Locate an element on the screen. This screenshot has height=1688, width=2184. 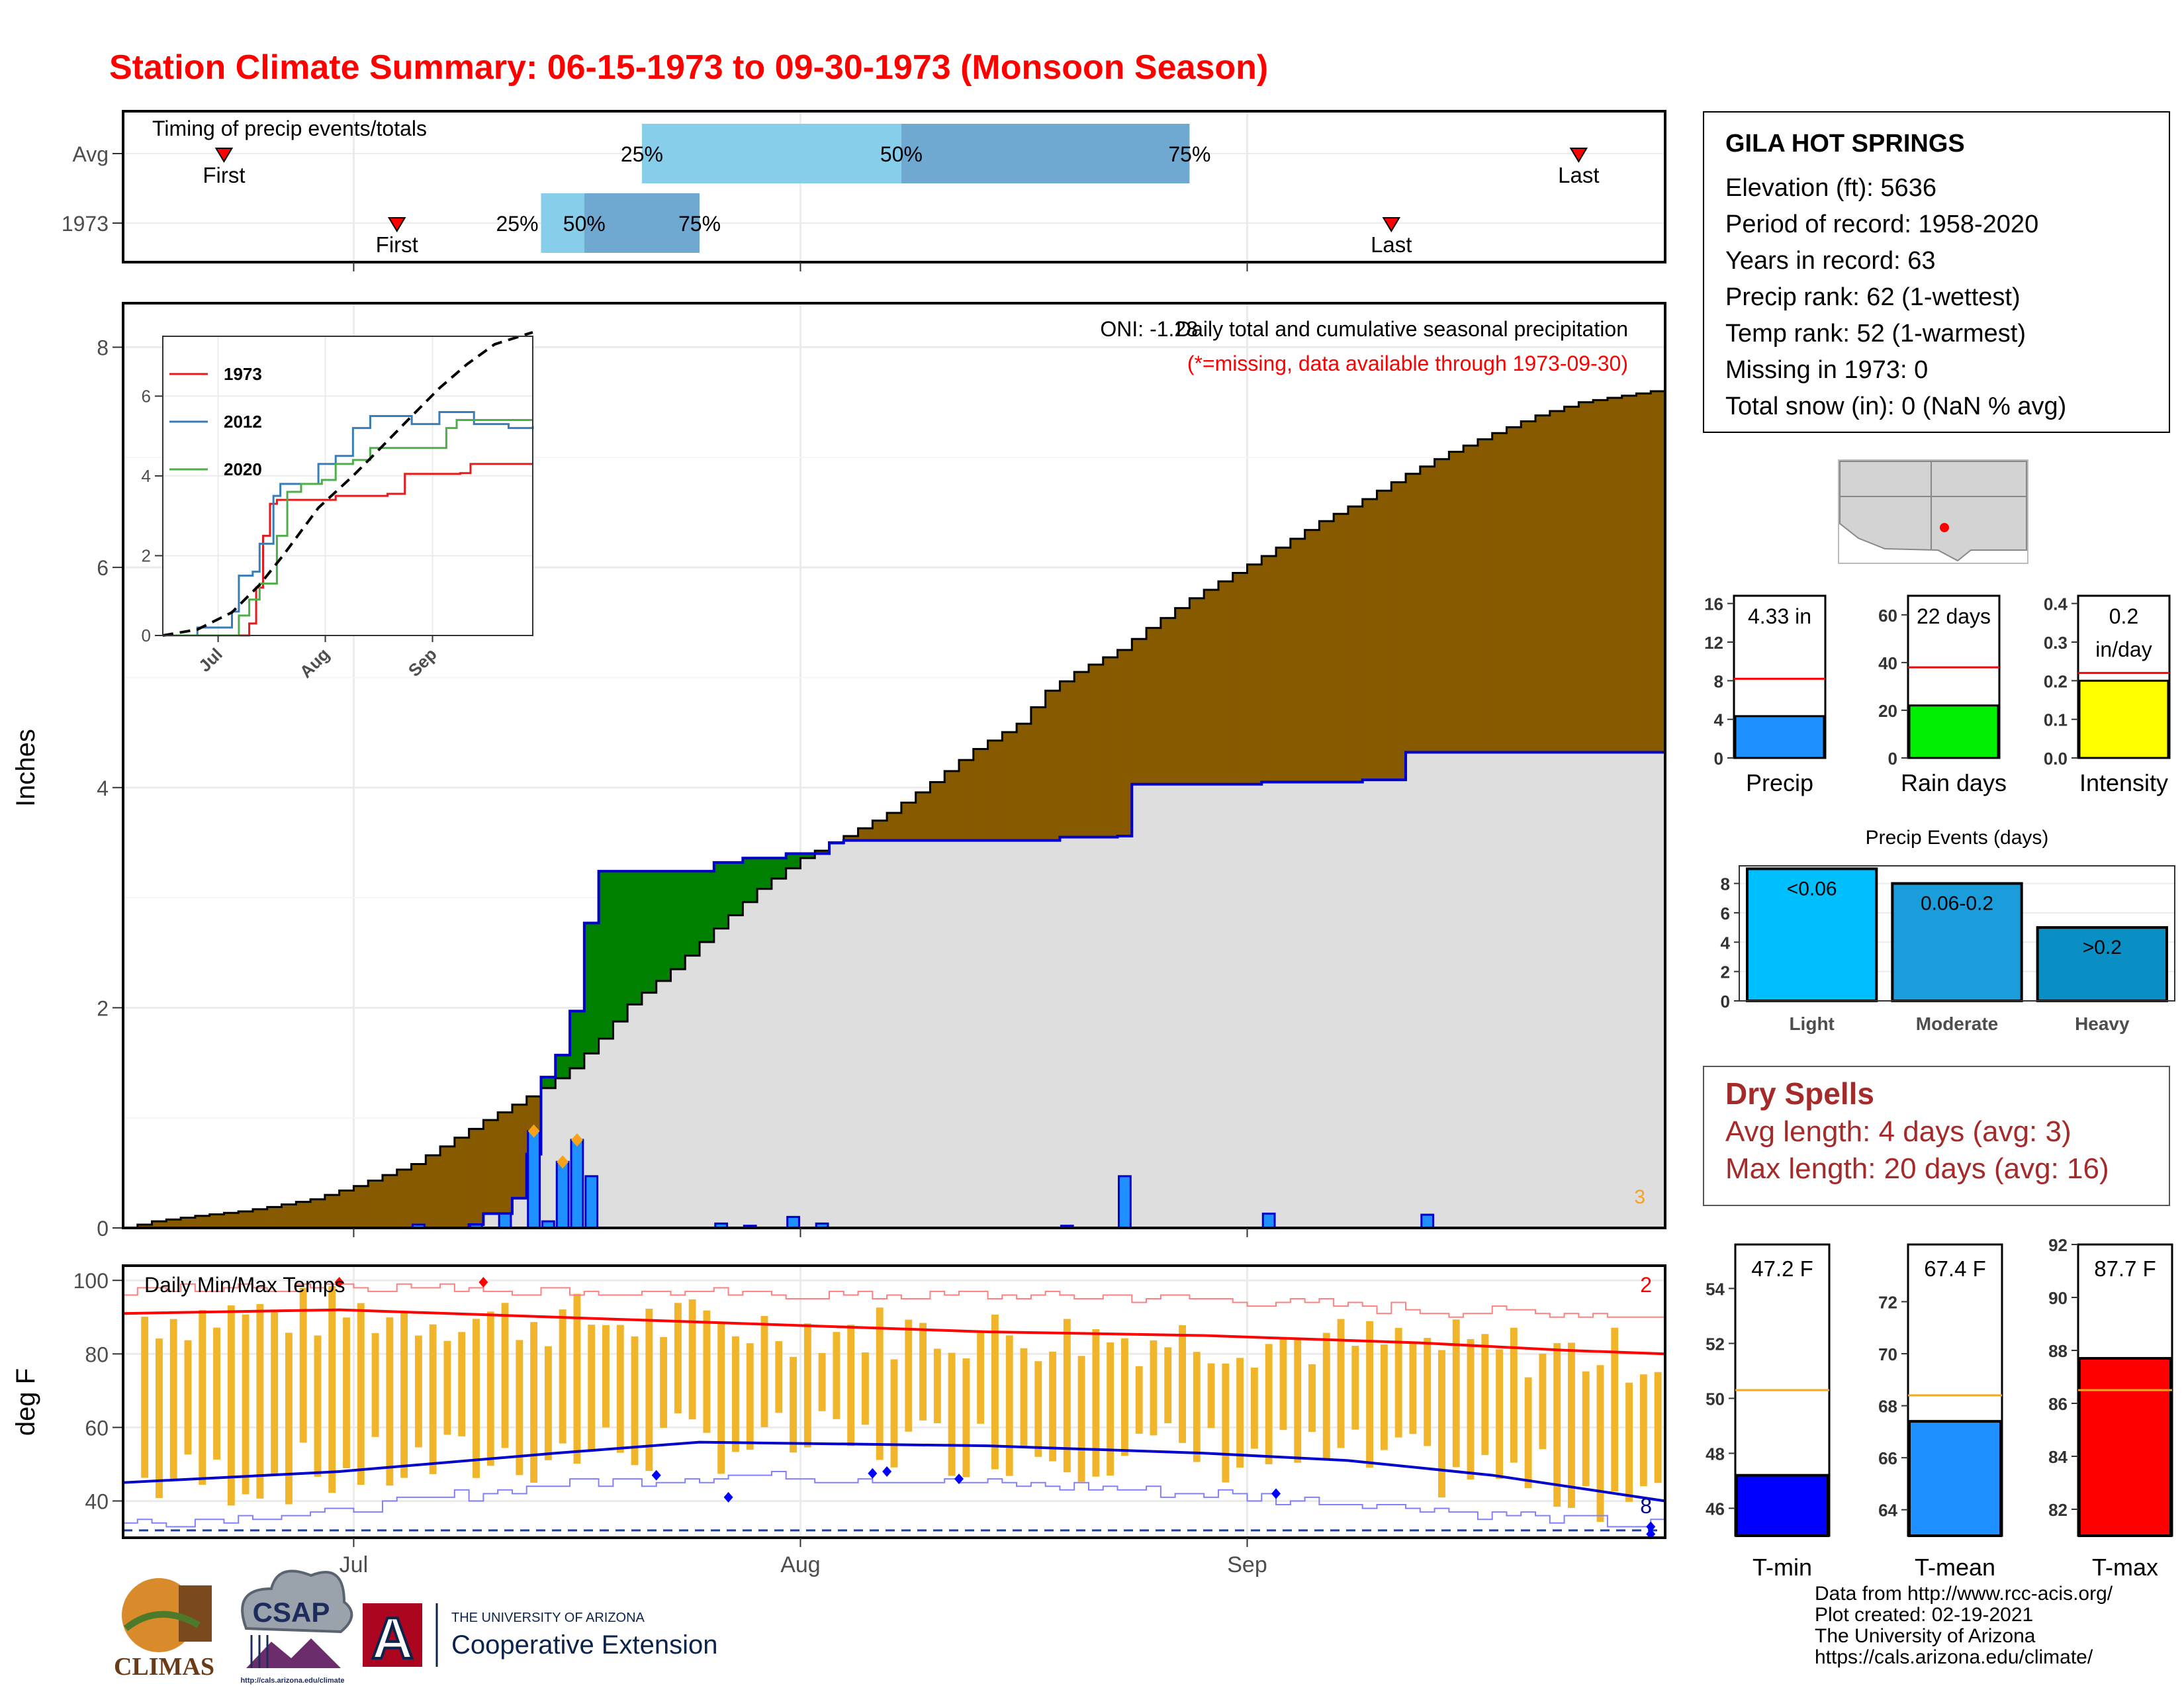
dry-spells-title: Dry Spells is located at coordinates (1800, 1093).